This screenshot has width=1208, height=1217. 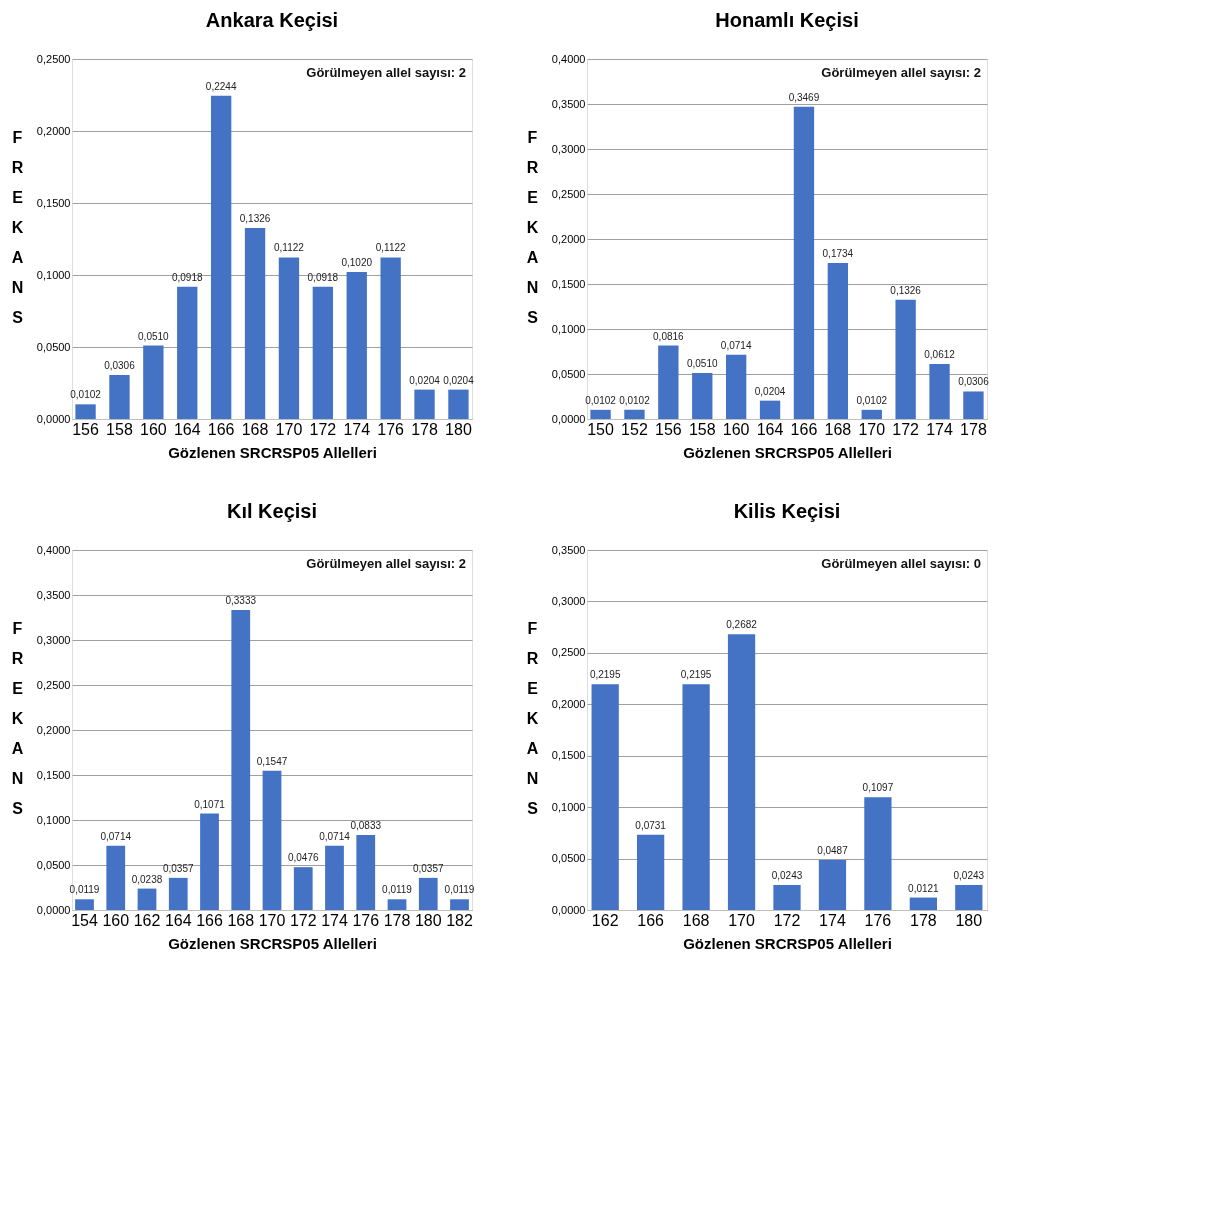 I want to click on data-label: 0,1326, so click(x=906, y=290).